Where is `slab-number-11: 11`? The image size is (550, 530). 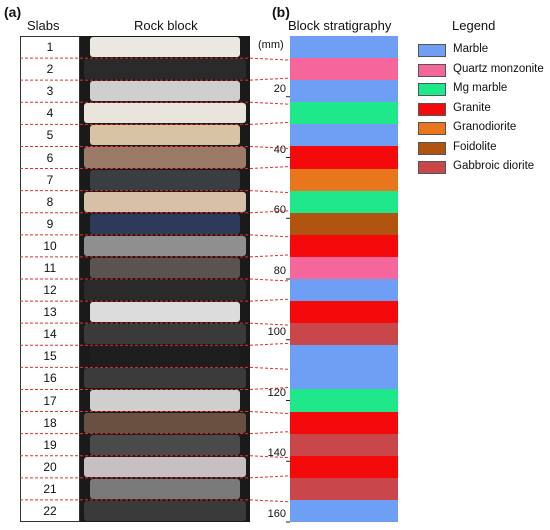
slab-number-11: 11 is located at coordinates (50, 267).